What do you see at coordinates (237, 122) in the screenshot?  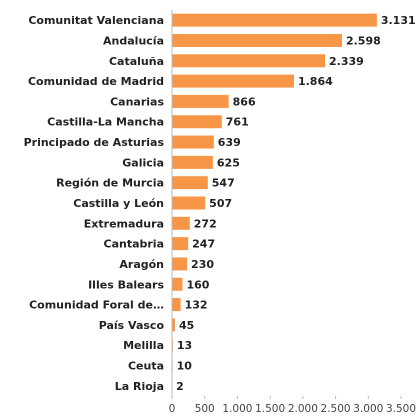 I see `value-label: 761` at bounding box center [237, 122].